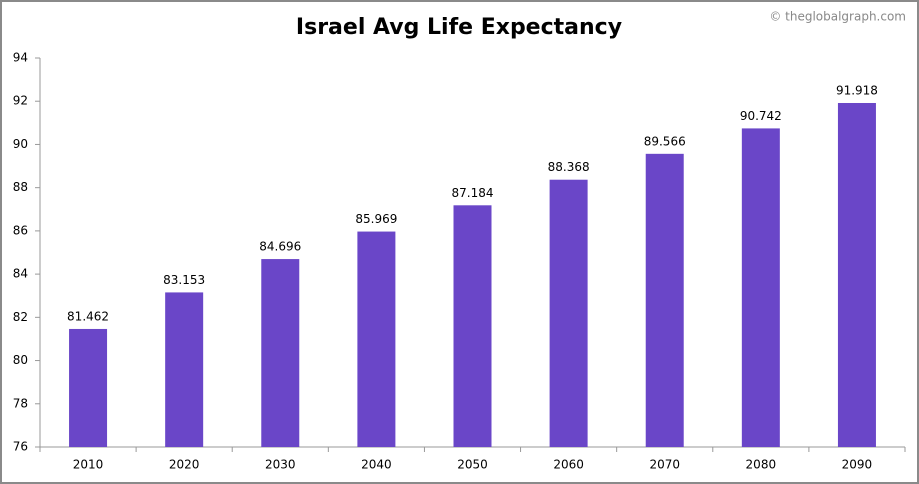  I want to click on y-tick-label: 84, so click(20, 274).